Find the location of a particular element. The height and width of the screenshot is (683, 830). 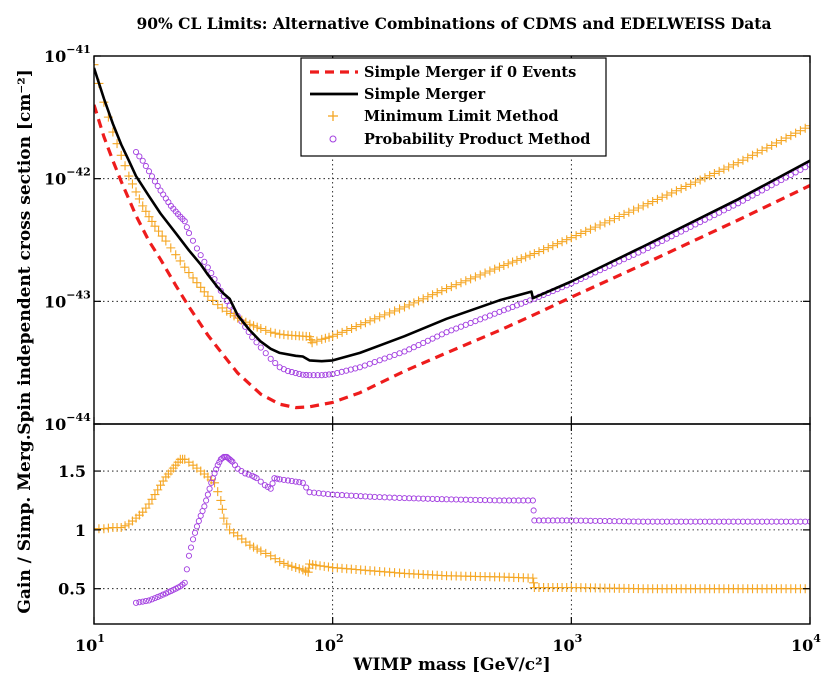

top-y-tick-label: 10−43 is located at coordinates (67, 299).